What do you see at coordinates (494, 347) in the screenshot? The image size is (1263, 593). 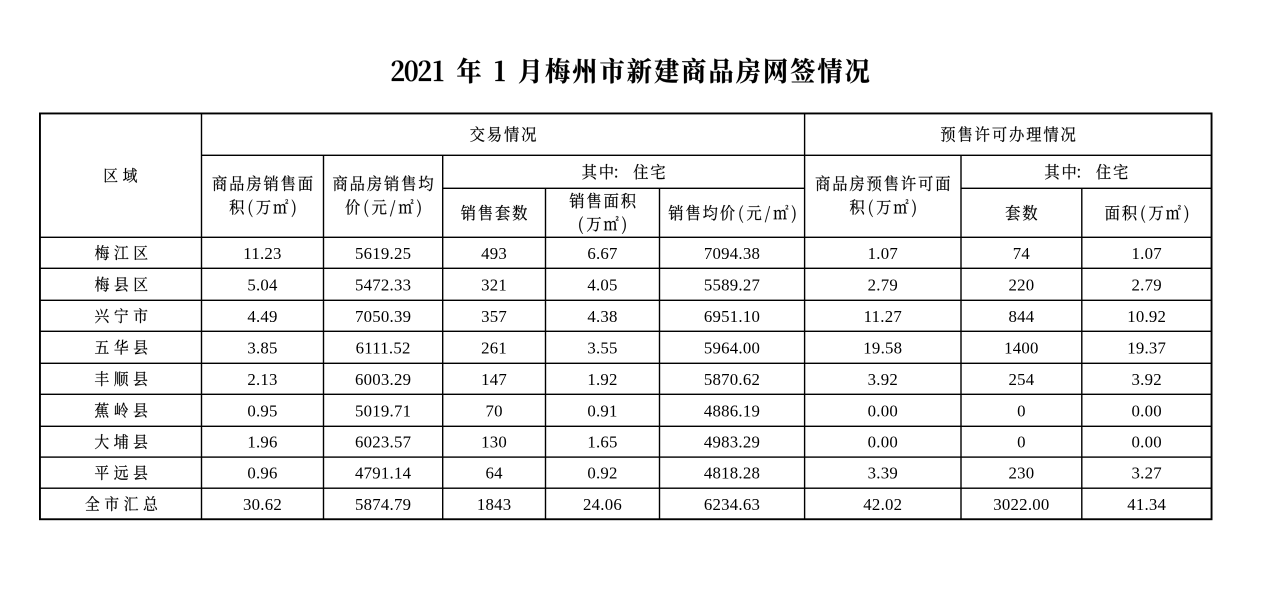 I see `svg-text: 261` at bounding box center [494, 347].